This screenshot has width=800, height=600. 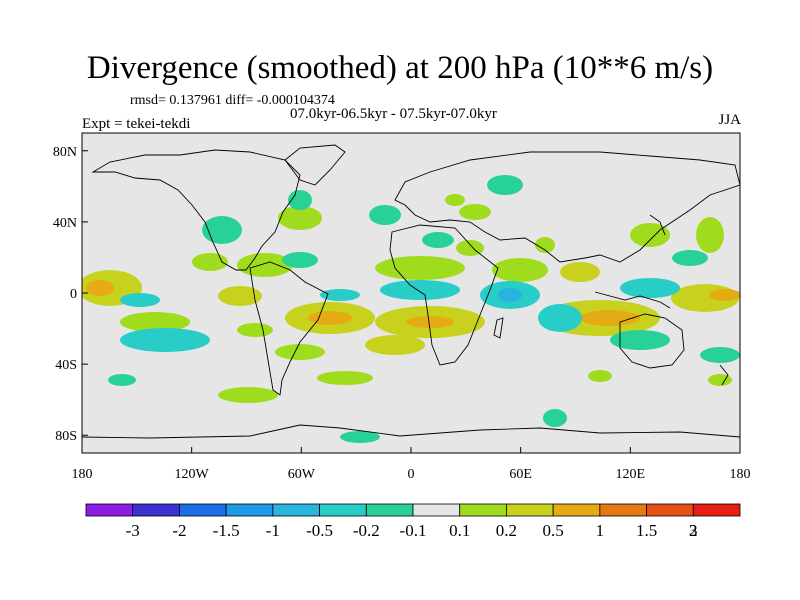 I want to click on colorbar-label: 3, so click(x=693, y=530).